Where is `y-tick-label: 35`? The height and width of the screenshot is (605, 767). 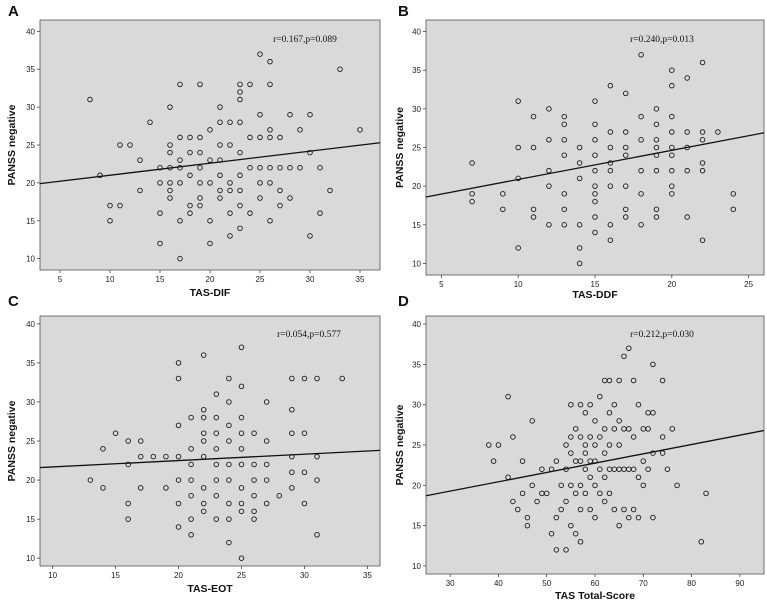 y-tick-label: 35 is located at coordinates (30, 69).